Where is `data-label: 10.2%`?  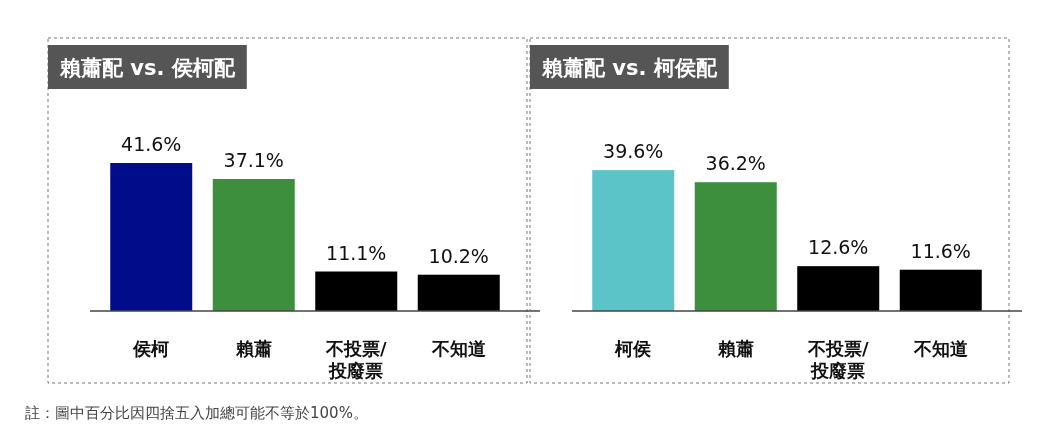
data-label: 10.2% is located at coordinates (458, 255).